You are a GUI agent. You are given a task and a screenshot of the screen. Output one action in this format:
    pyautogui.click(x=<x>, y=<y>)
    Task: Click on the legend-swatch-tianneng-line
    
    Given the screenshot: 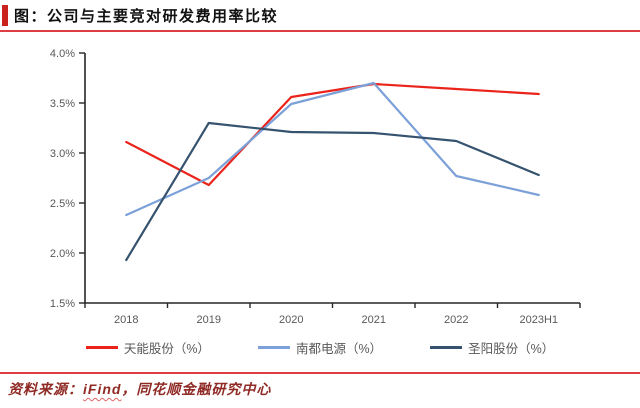 What is the action you would take?
    pyautogui.click(x=101, y=347)
    